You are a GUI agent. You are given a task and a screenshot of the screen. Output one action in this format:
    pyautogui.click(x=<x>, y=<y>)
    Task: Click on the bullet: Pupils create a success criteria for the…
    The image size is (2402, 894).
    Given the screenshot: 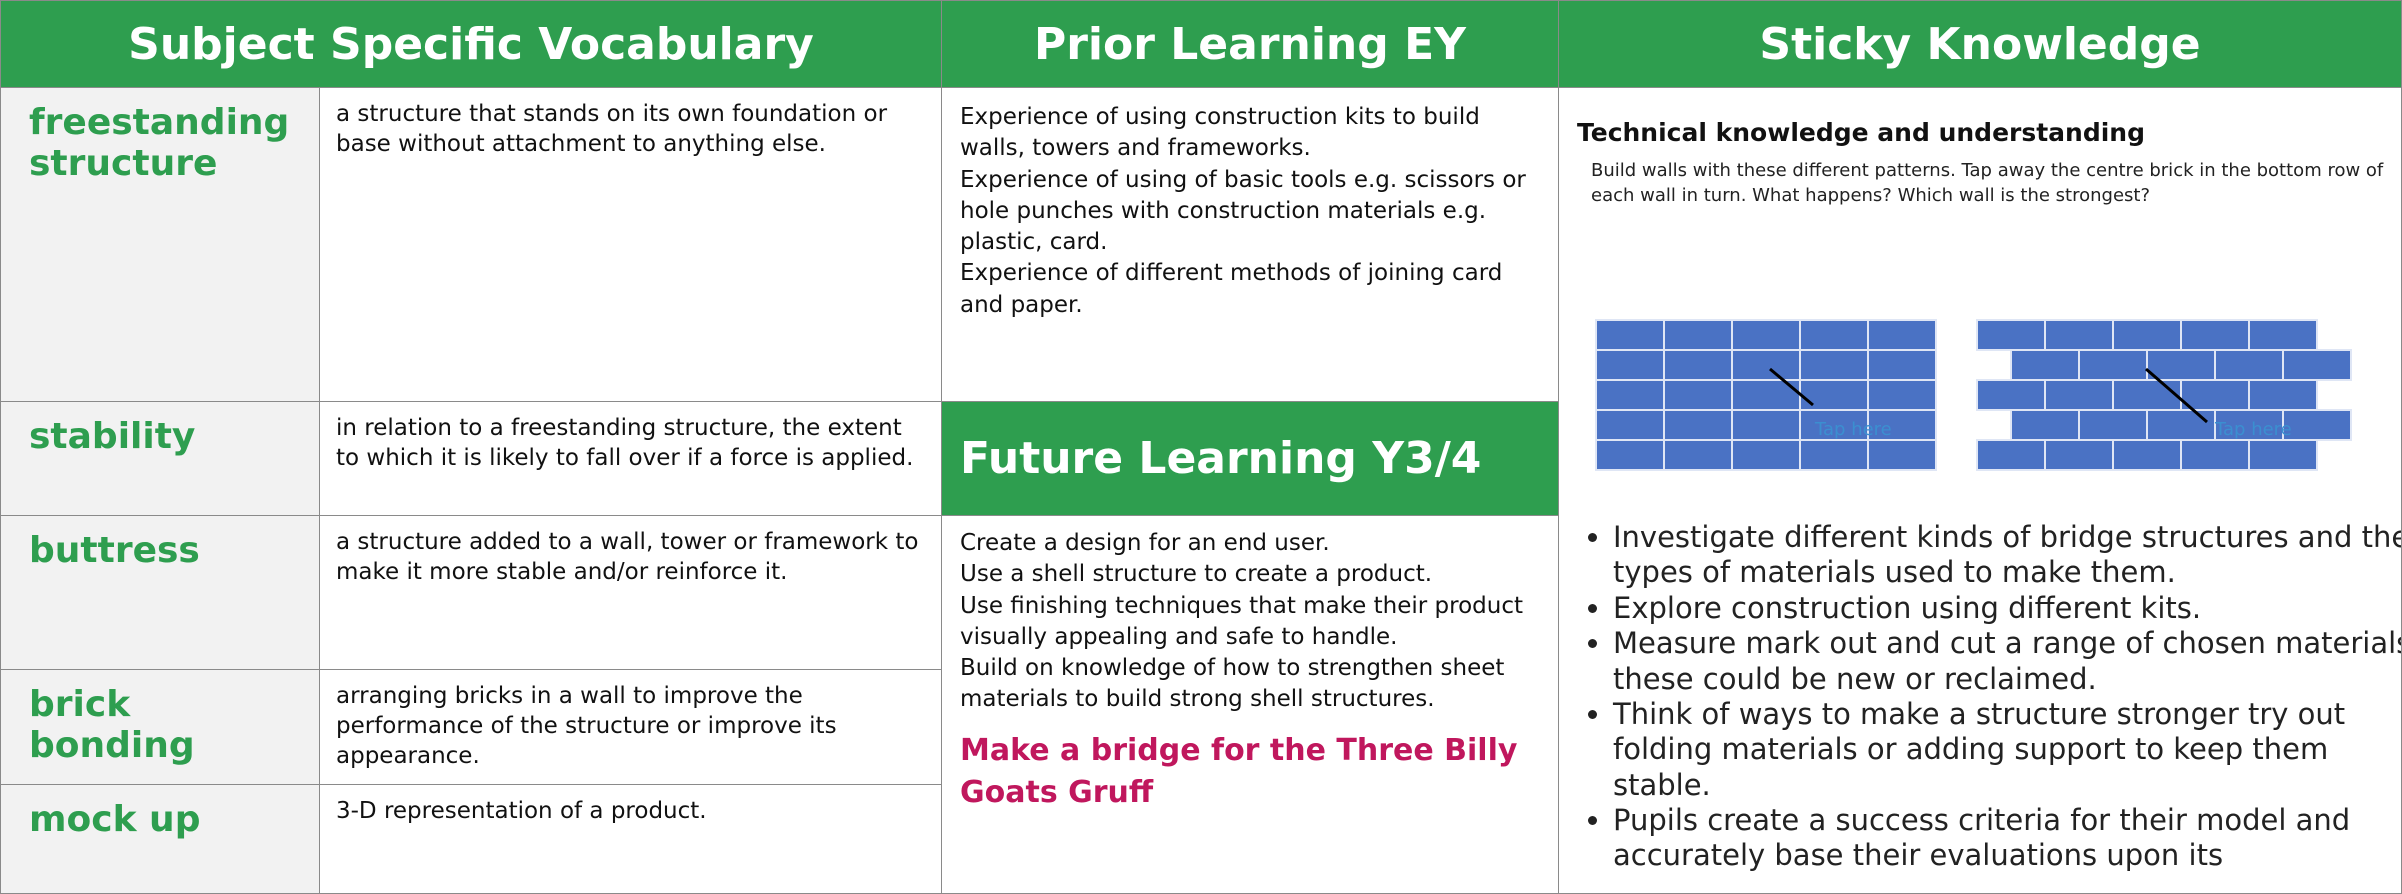 What is the action you would take?
    pyautogui.click(x=2007, y=838)
    